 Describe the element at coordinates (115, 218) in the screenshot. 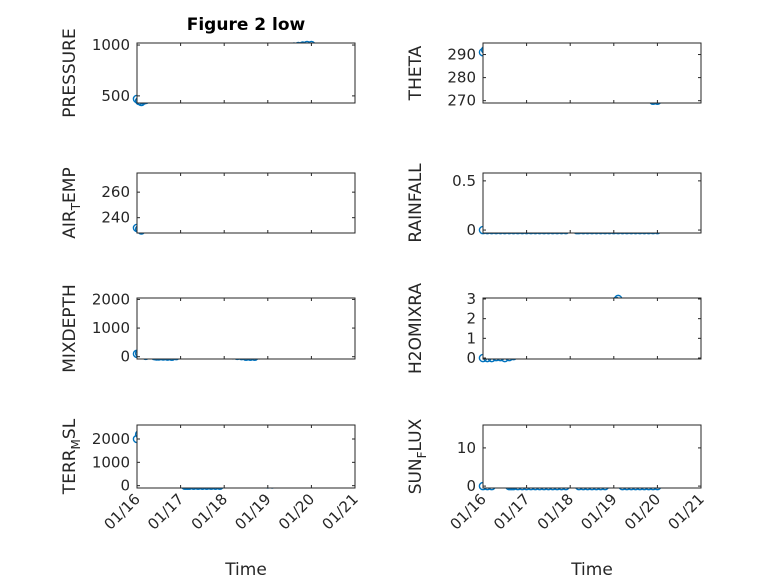

I see `y-tick-label: 240` at that location.